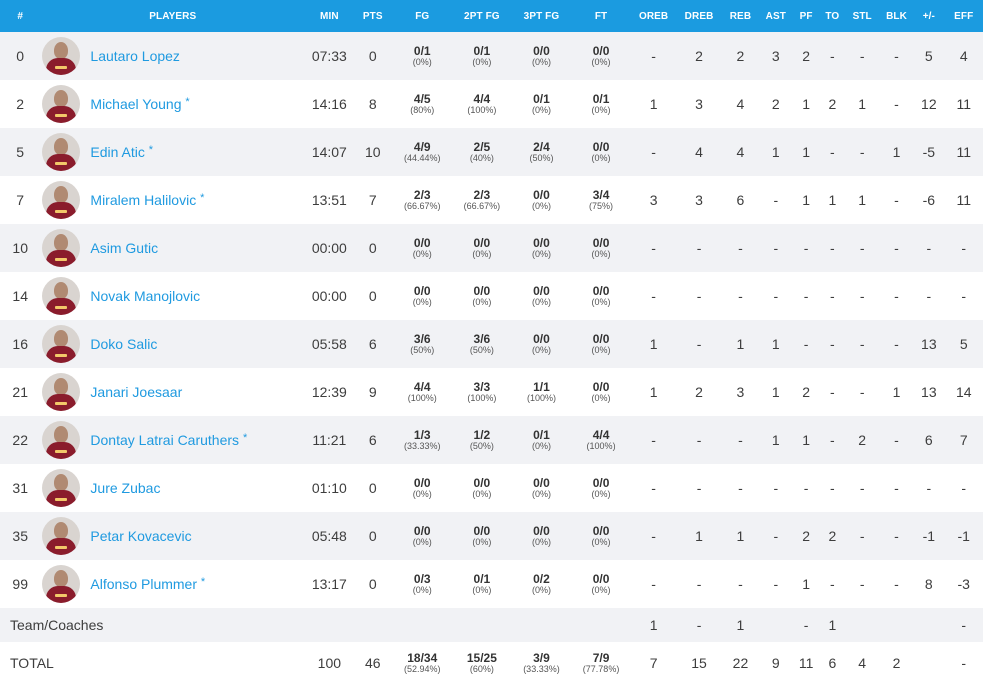 This screenshot has height=684, width=983. I want to click on player-name-link: Michael Young *, so click(139, 104).